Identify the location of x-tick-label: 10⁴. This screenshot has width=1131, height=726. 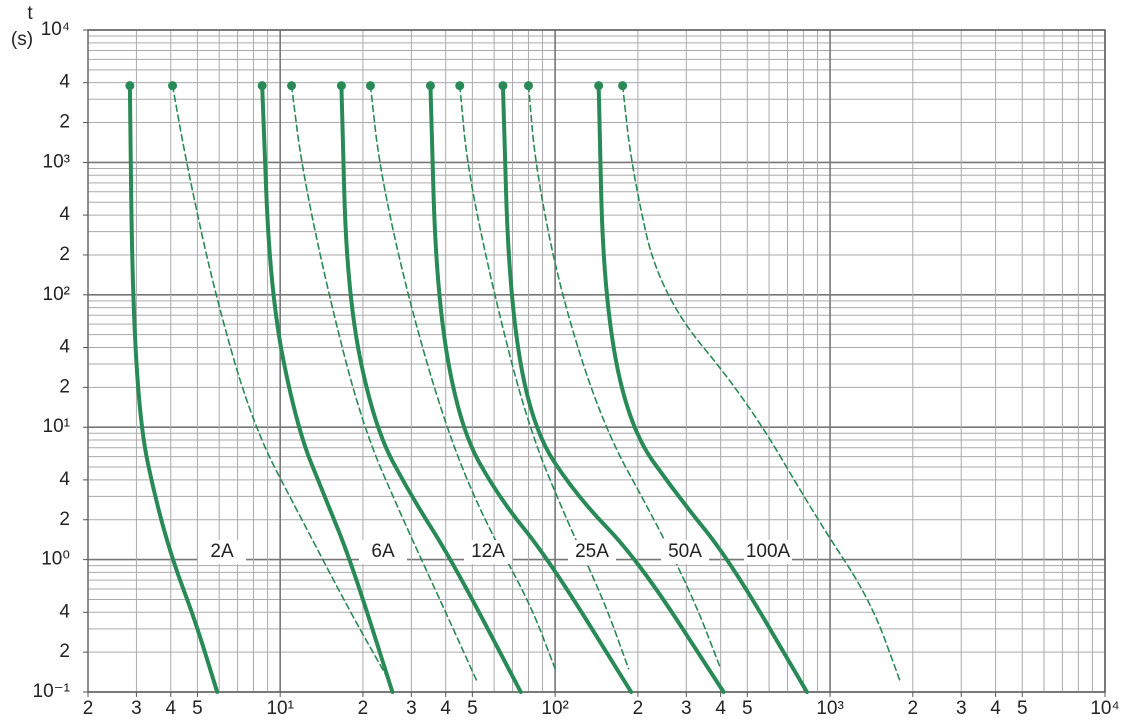
(1104, 708).